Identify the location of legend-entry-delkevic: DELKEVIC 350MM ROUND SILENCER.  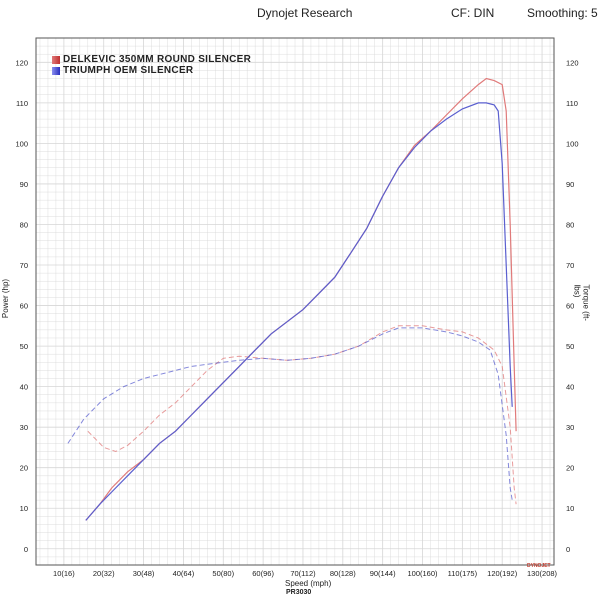
(151, 59).